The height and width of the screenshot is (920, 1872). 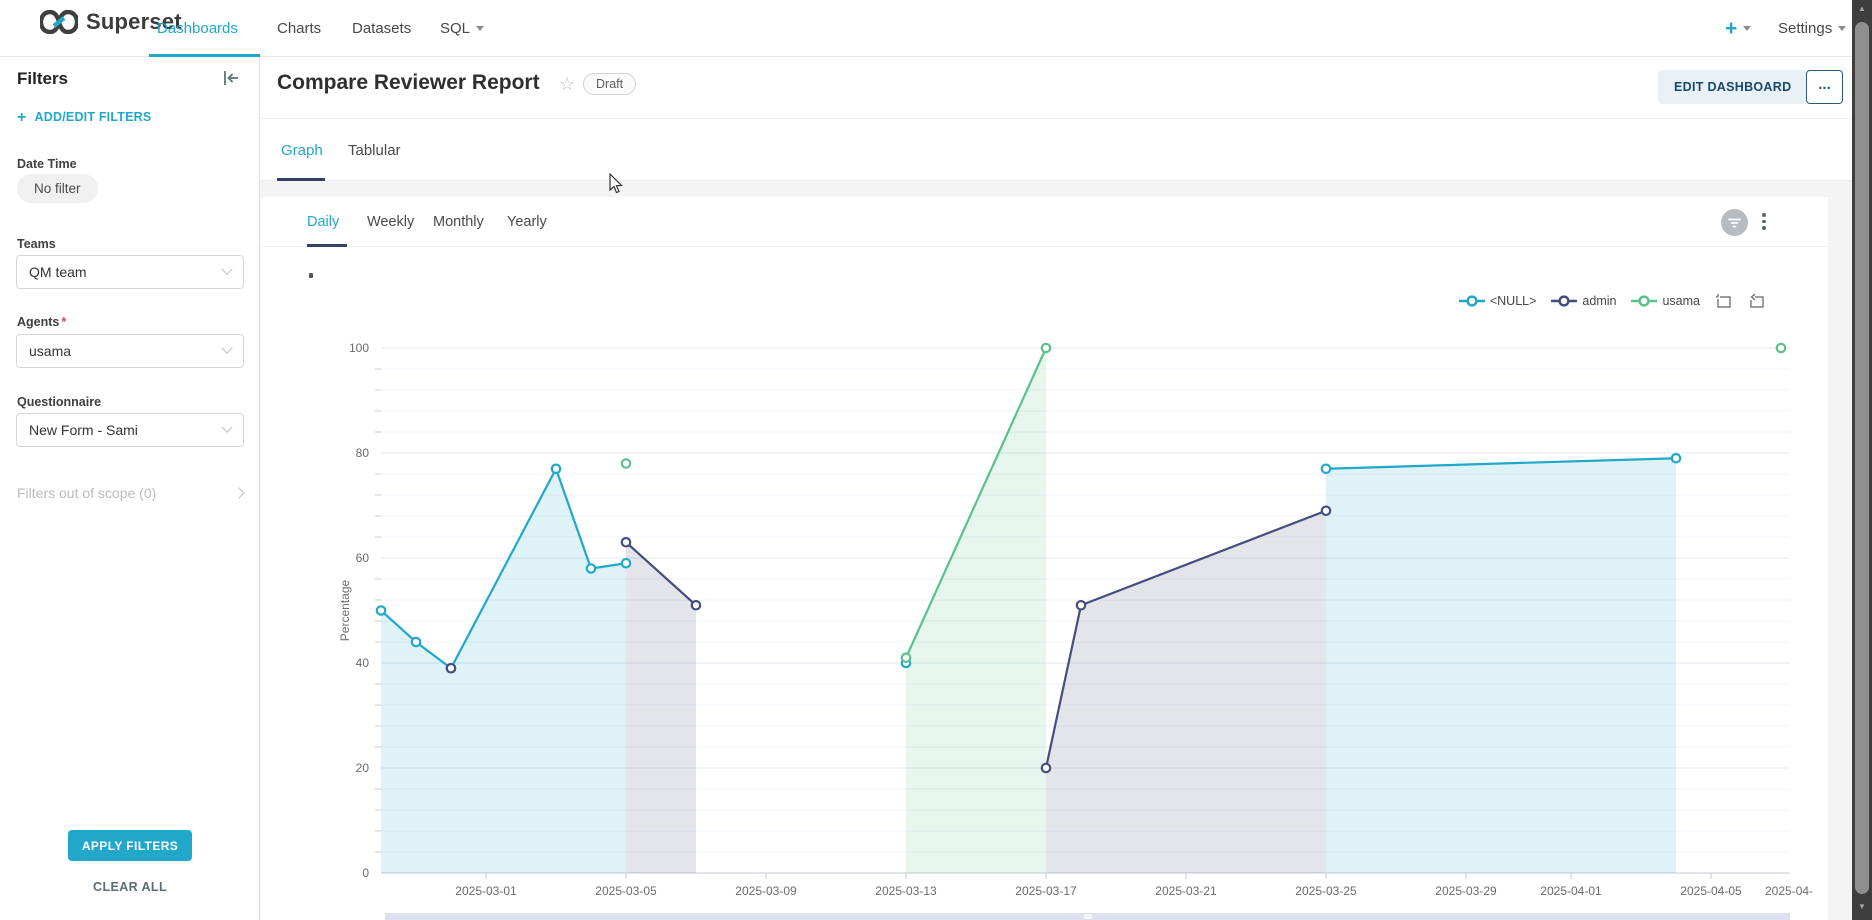 I want to click on tab-weekly: Weekly, so click(x=391, y=222).